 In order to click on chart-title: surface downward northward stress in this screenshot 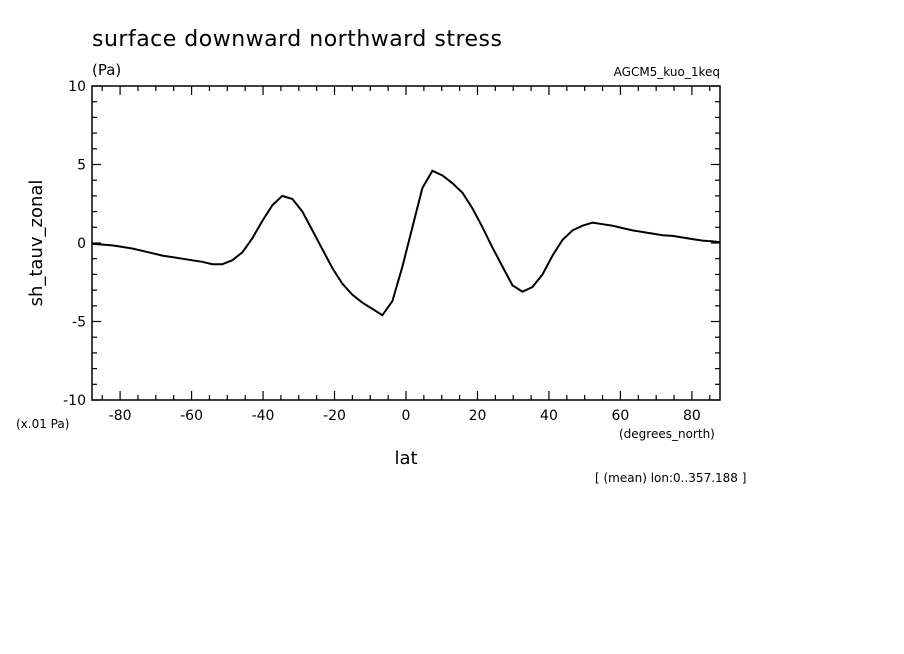, I will do `click(297, 39)`.